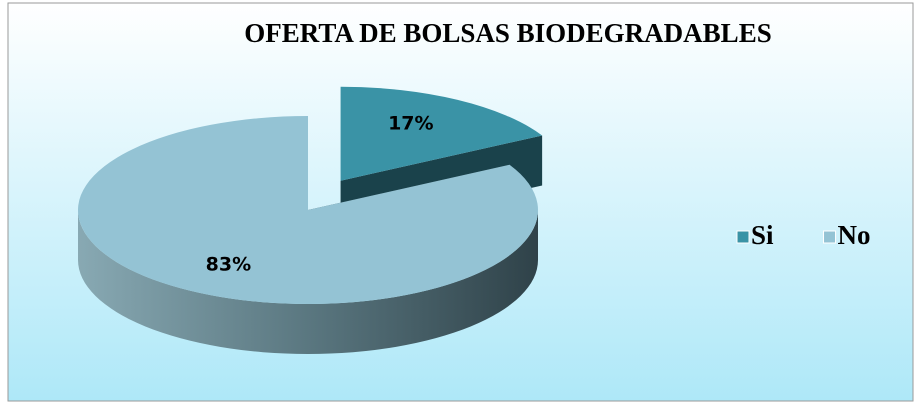 The height and width of the screenshot is (406, 922). I want to click on data-label: 83%, so click(228, 265).